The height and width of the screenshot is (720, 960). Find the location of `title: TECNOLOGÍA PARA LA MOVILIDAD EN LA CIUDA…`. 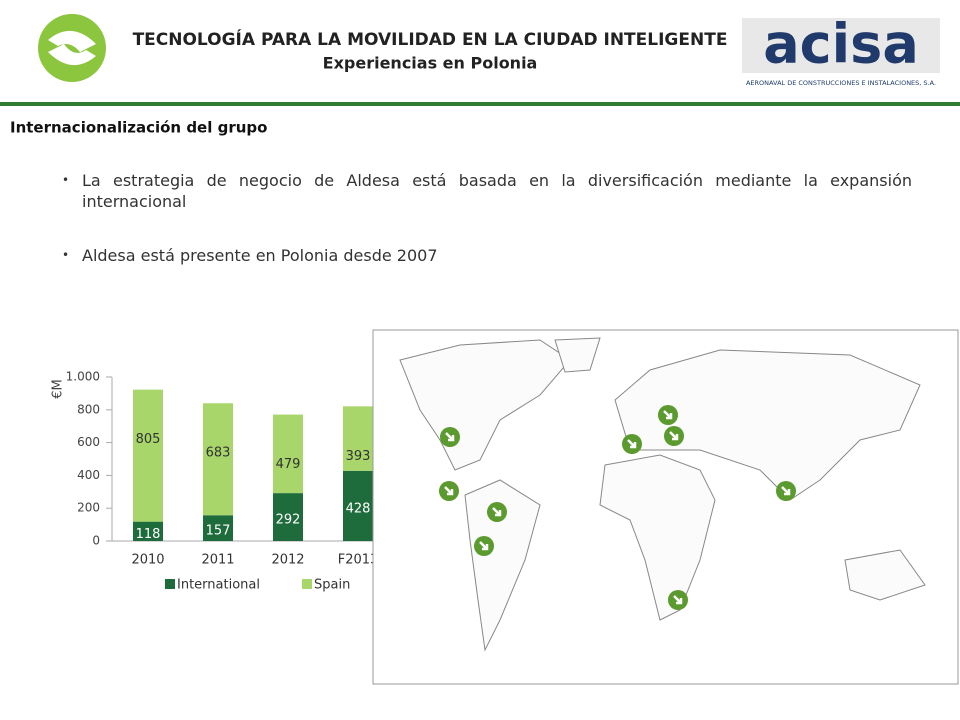

title: TECNOLOGÍA PARA LA MOVILIDAD EN LA CIUDA… is located at coordinates (430, 39).